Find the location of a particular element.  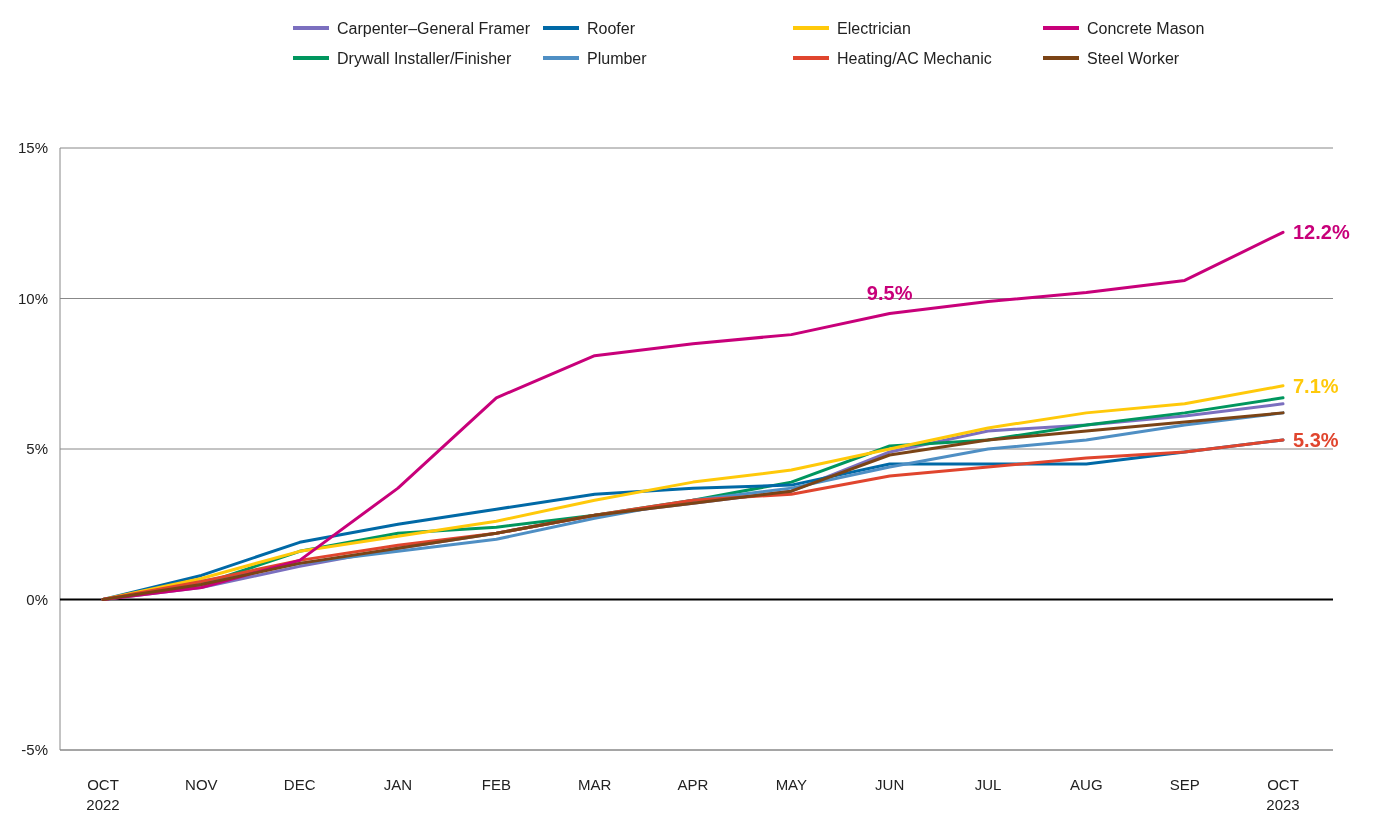

legend-label: Roofer is located at coordinates (611, 28).